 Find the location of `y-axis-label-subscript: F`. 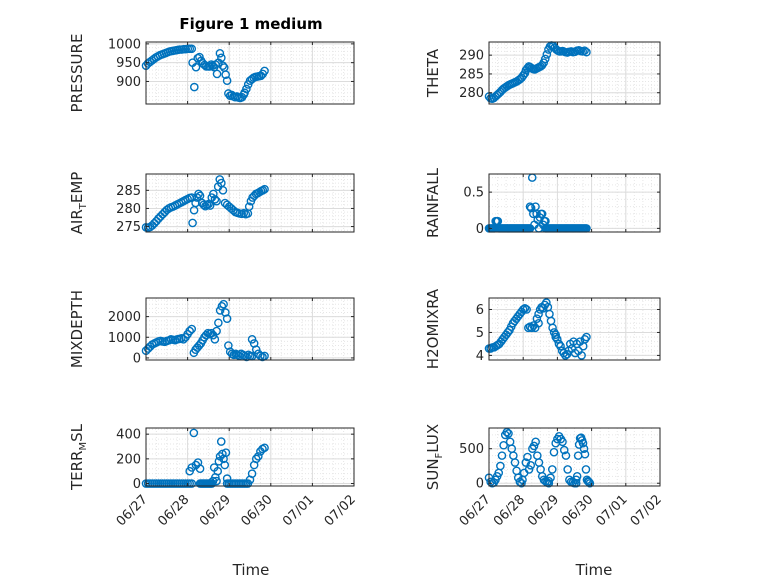

y-axis-label-subscript: F is located at coordinates (439, 455).